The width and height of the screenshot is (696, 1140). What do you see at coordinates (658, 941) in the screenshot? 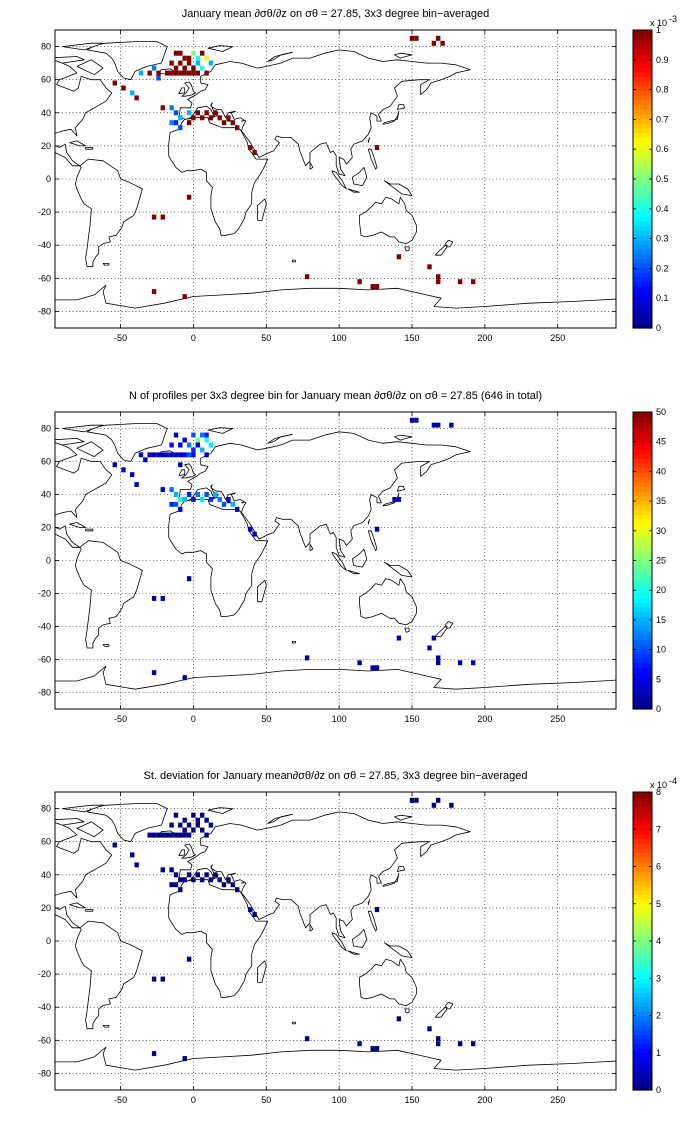
I see `colorbar-tick-label: 4` at bounding box center [658, 941].